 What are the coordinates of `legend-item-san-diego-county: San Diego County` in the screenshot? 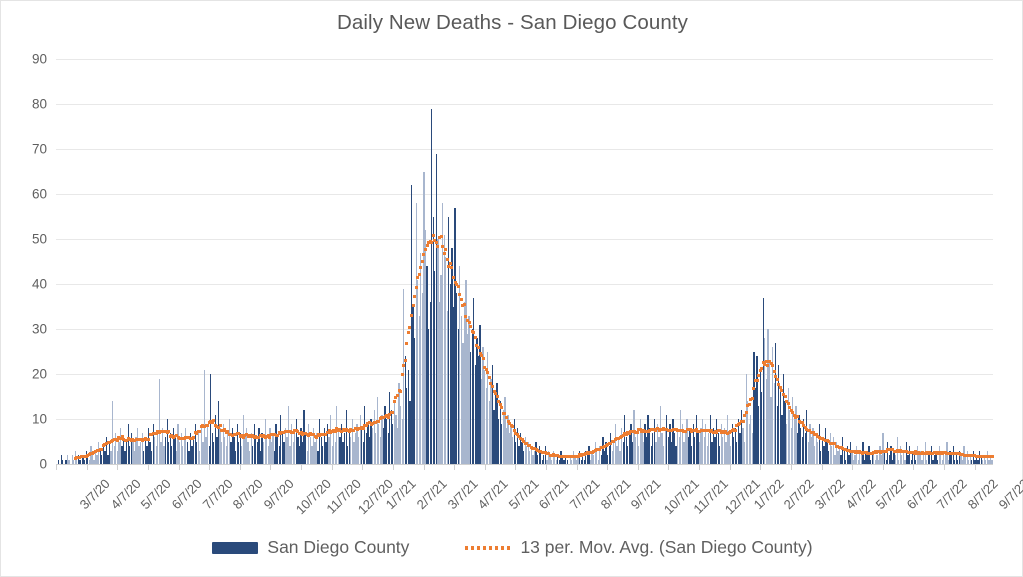 It's located at (310, 547).